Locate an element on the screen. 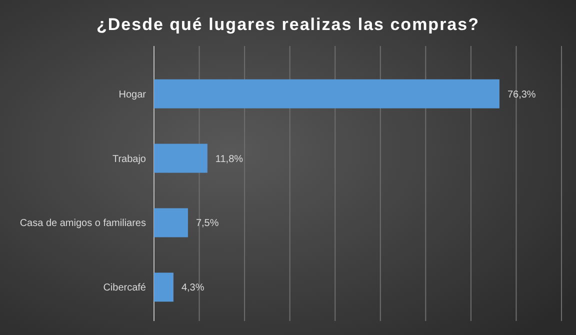 The width and height of the screenshot is (576, 335). y-tick-label: Casa de amigos o familiares is located at coordinates (83, 224).